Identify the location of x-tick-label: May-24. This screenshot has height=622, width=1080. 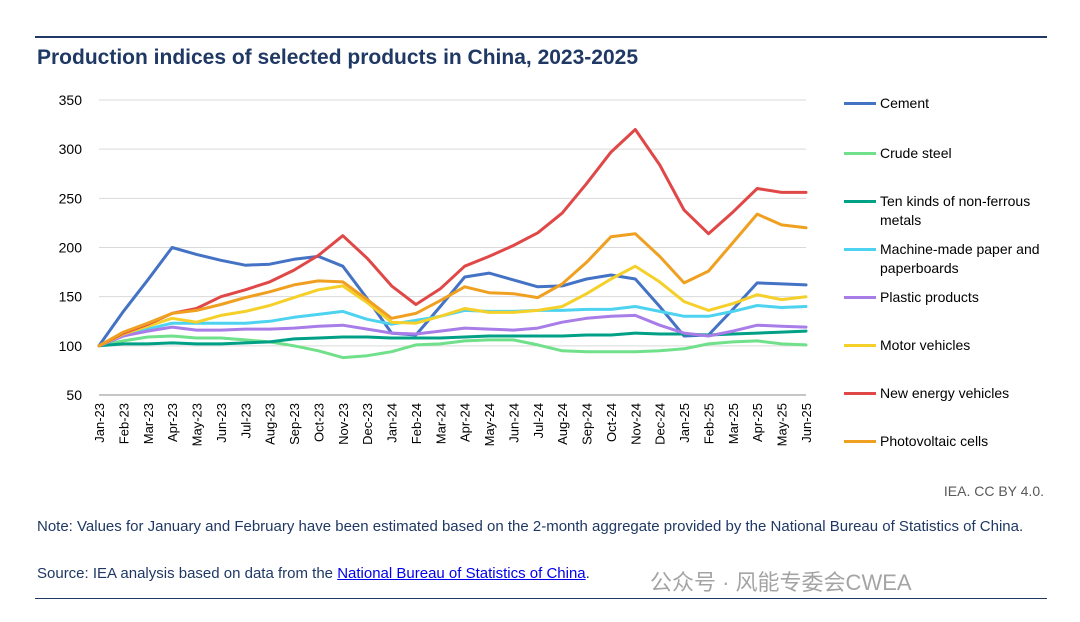
(489, 424).